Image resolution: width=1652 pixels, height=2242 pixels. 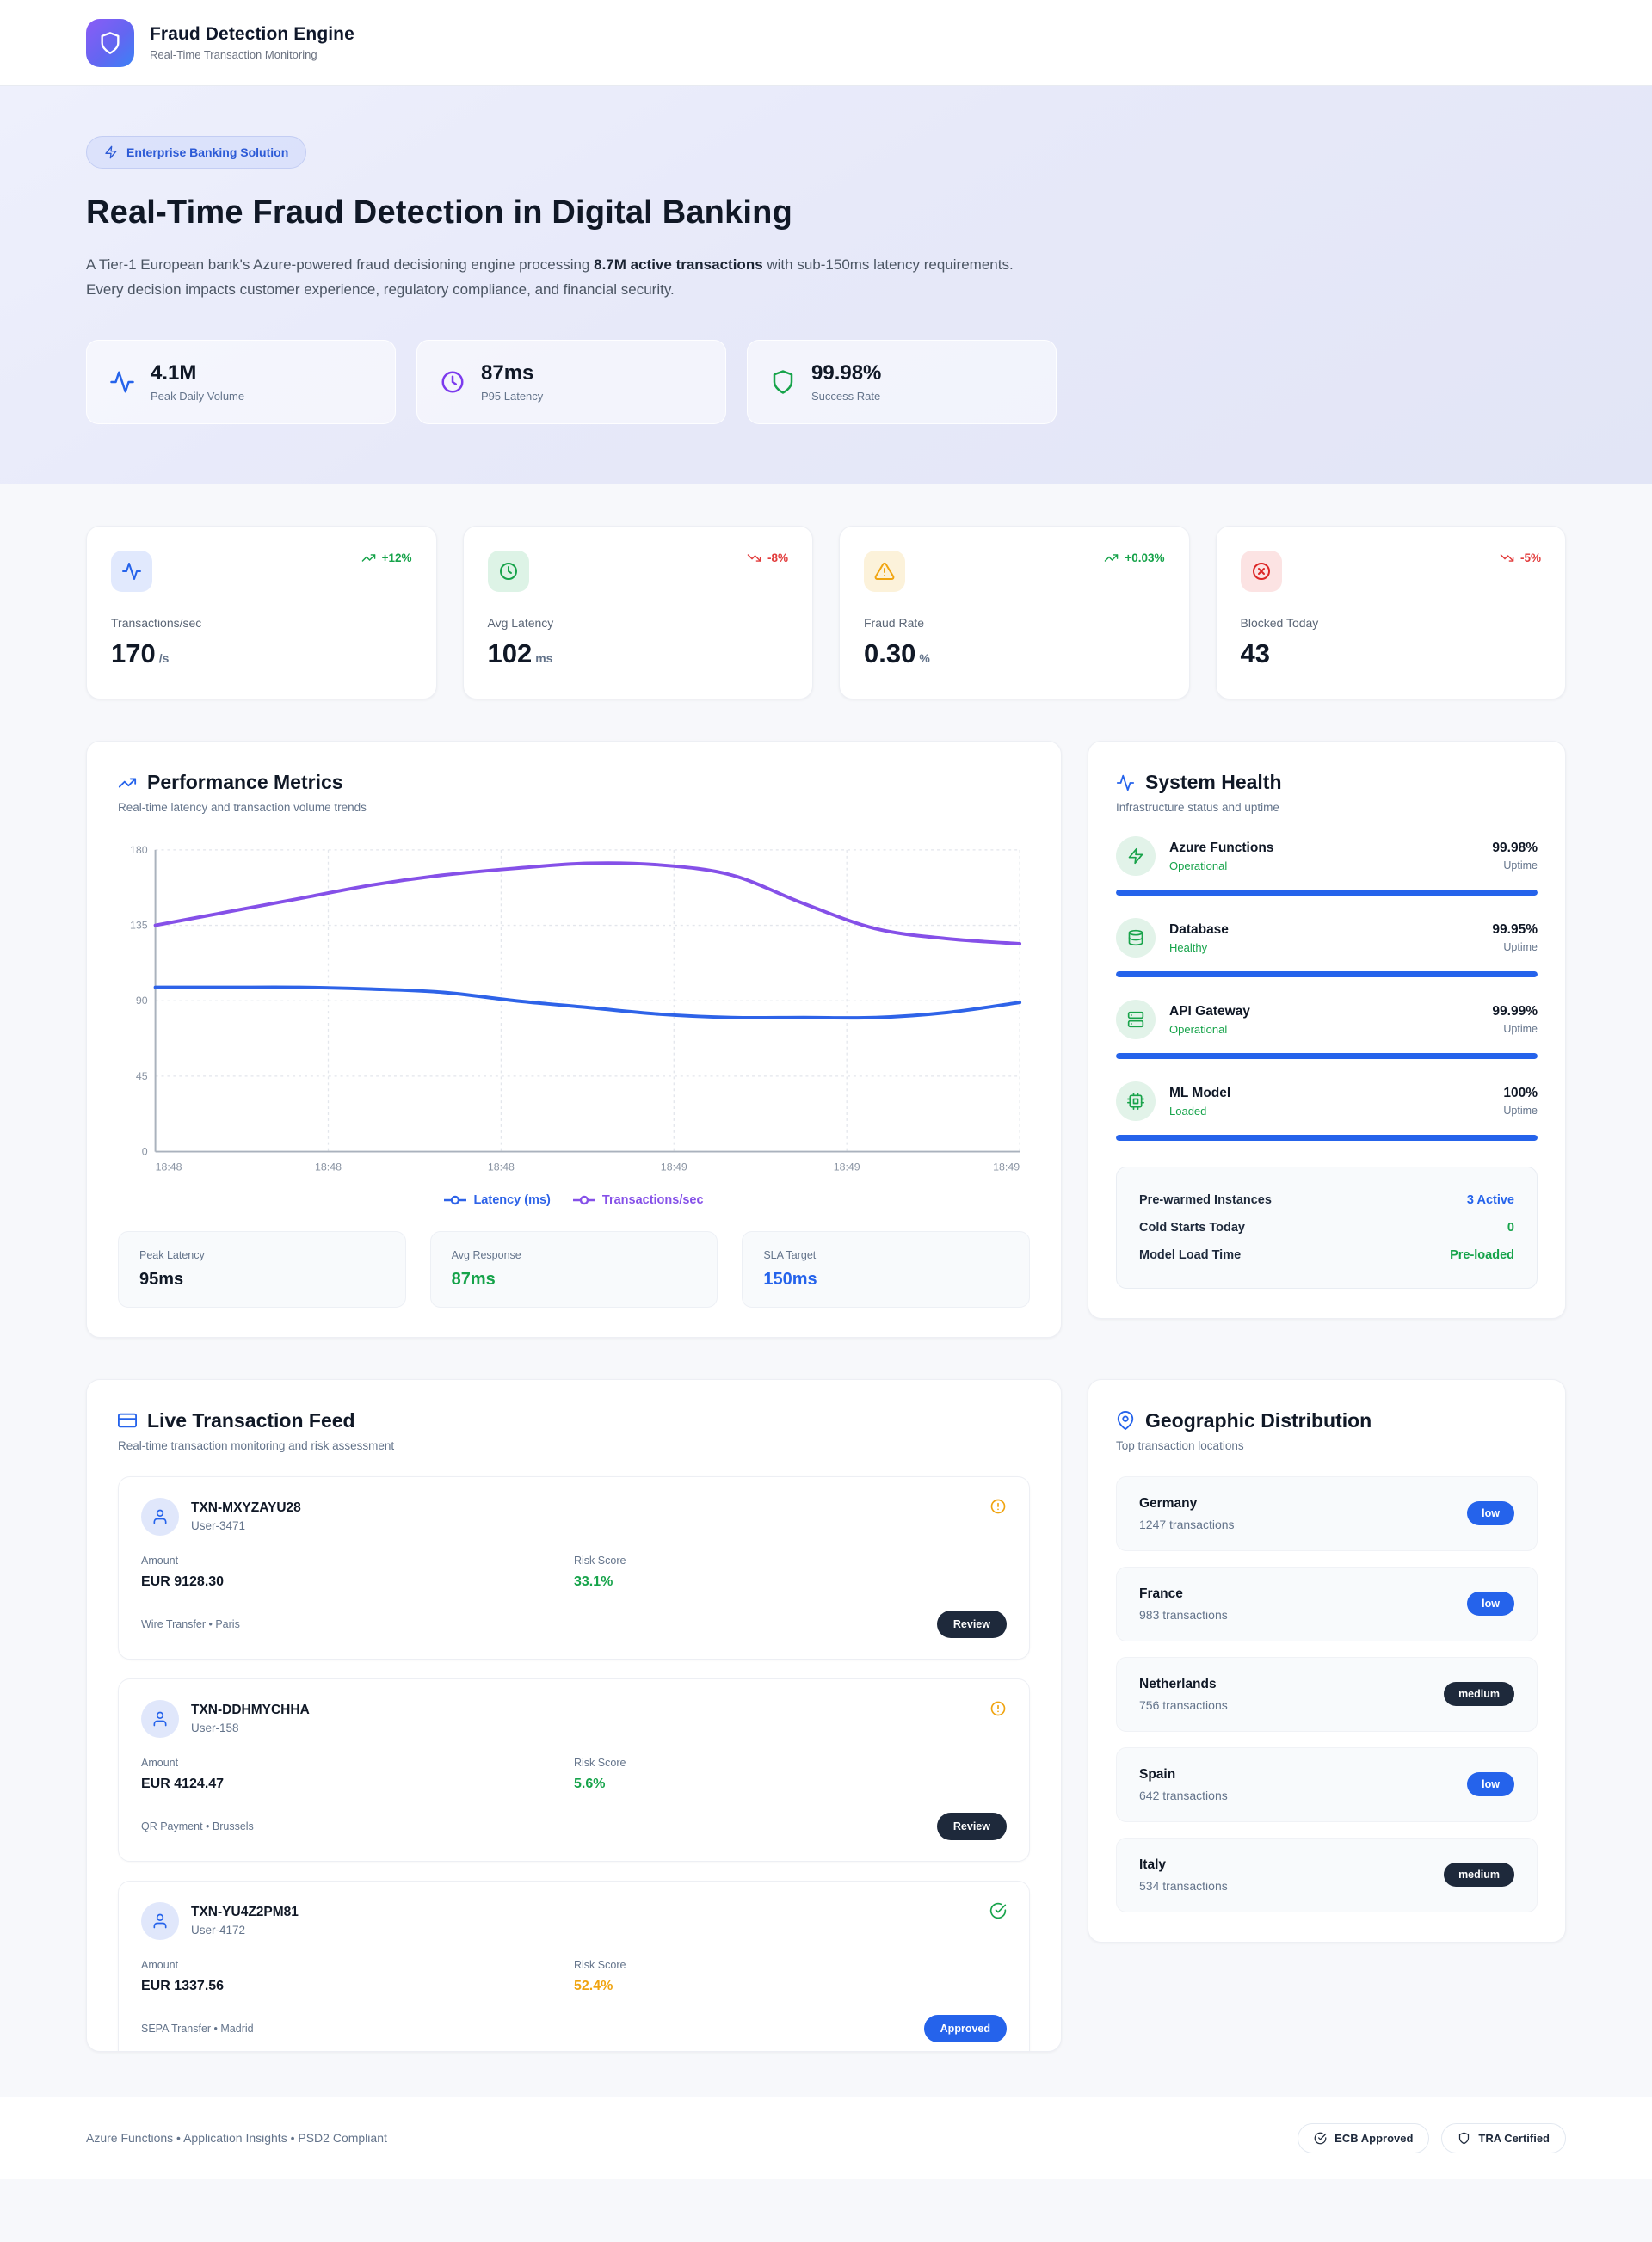 I want to click on transaction-type: SEPA Transfer • Madrid, so click(x=197, y=2028).